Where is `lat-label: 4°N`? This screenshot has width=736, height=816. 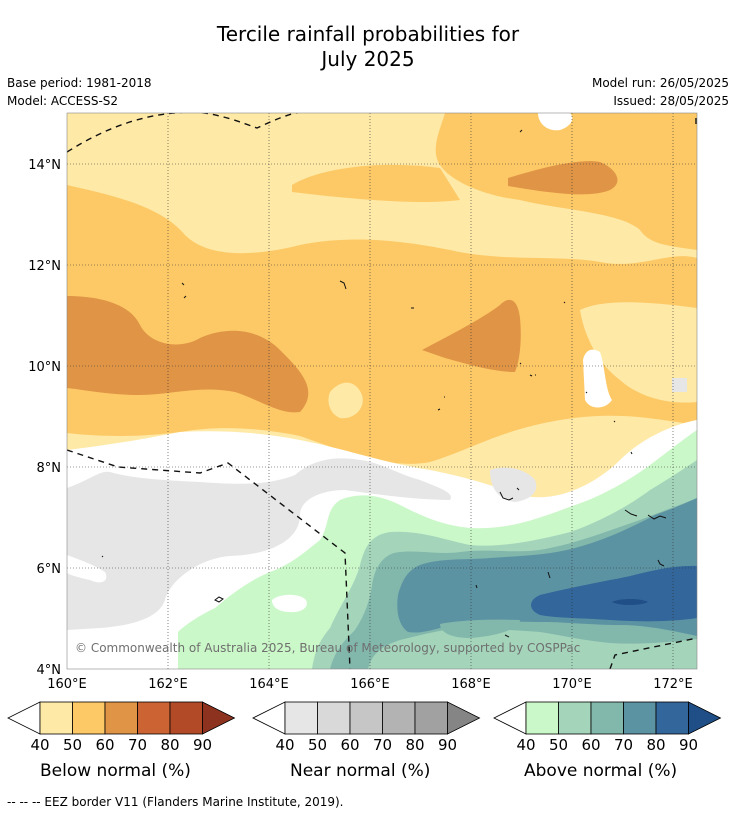 lat-label: 4°N is located at coordinates (49, 670).